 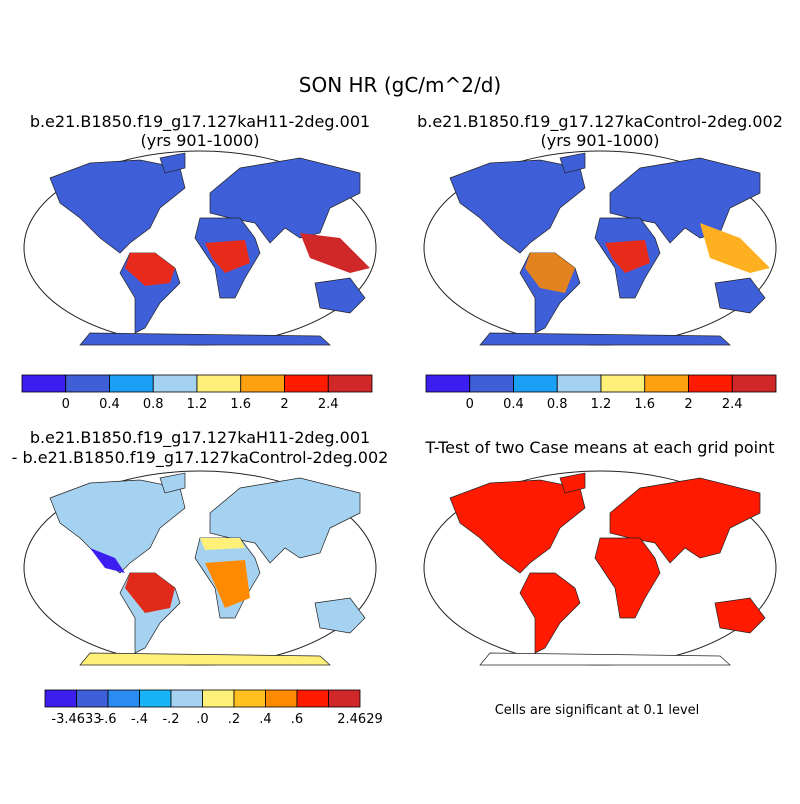 What do you see at coordinates (400, 85) in the screenshot?
I see `figure-title: SON HR (gC/m^2/d)` at bounding box center [400, 85].